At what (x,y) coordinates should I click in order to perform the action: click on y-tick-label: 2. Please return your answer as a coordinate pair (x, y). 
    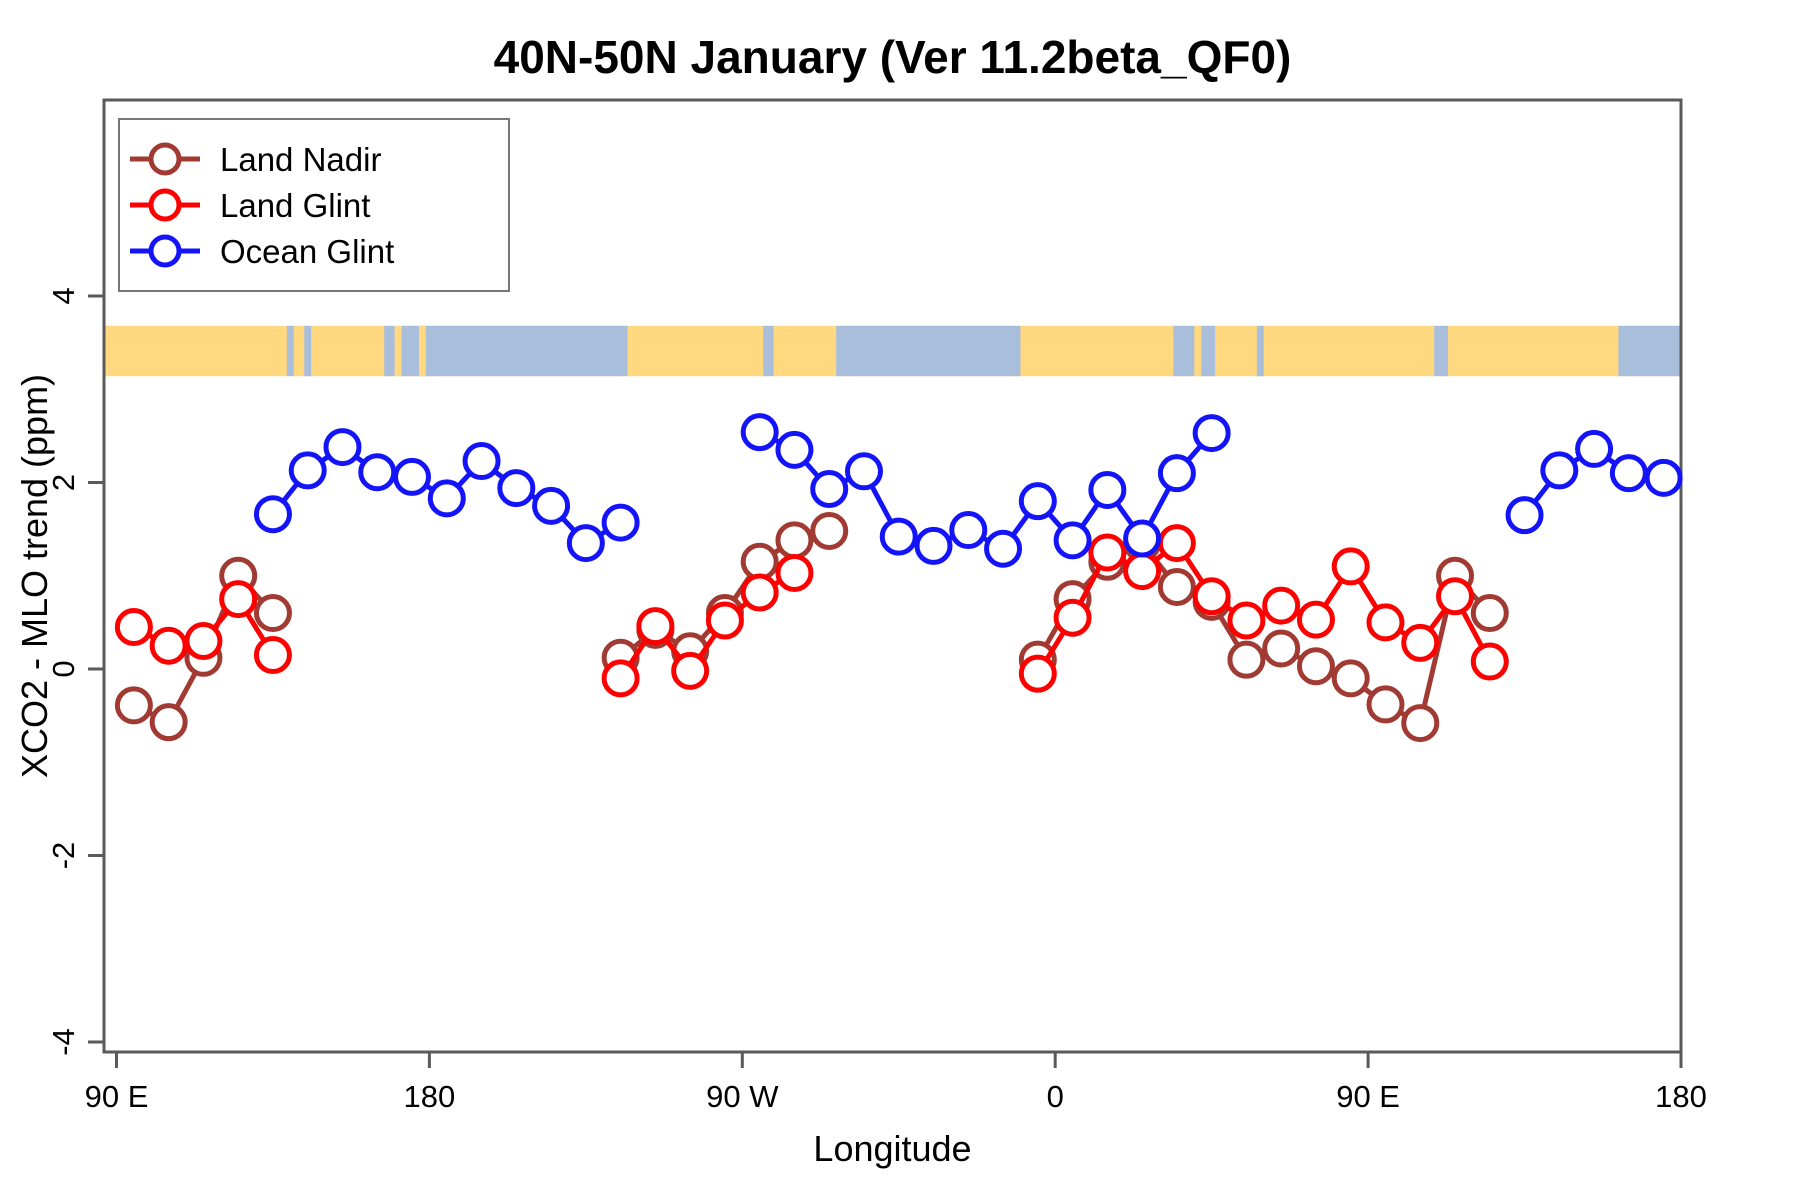
    Looking at the image, I should click on (63, 482).